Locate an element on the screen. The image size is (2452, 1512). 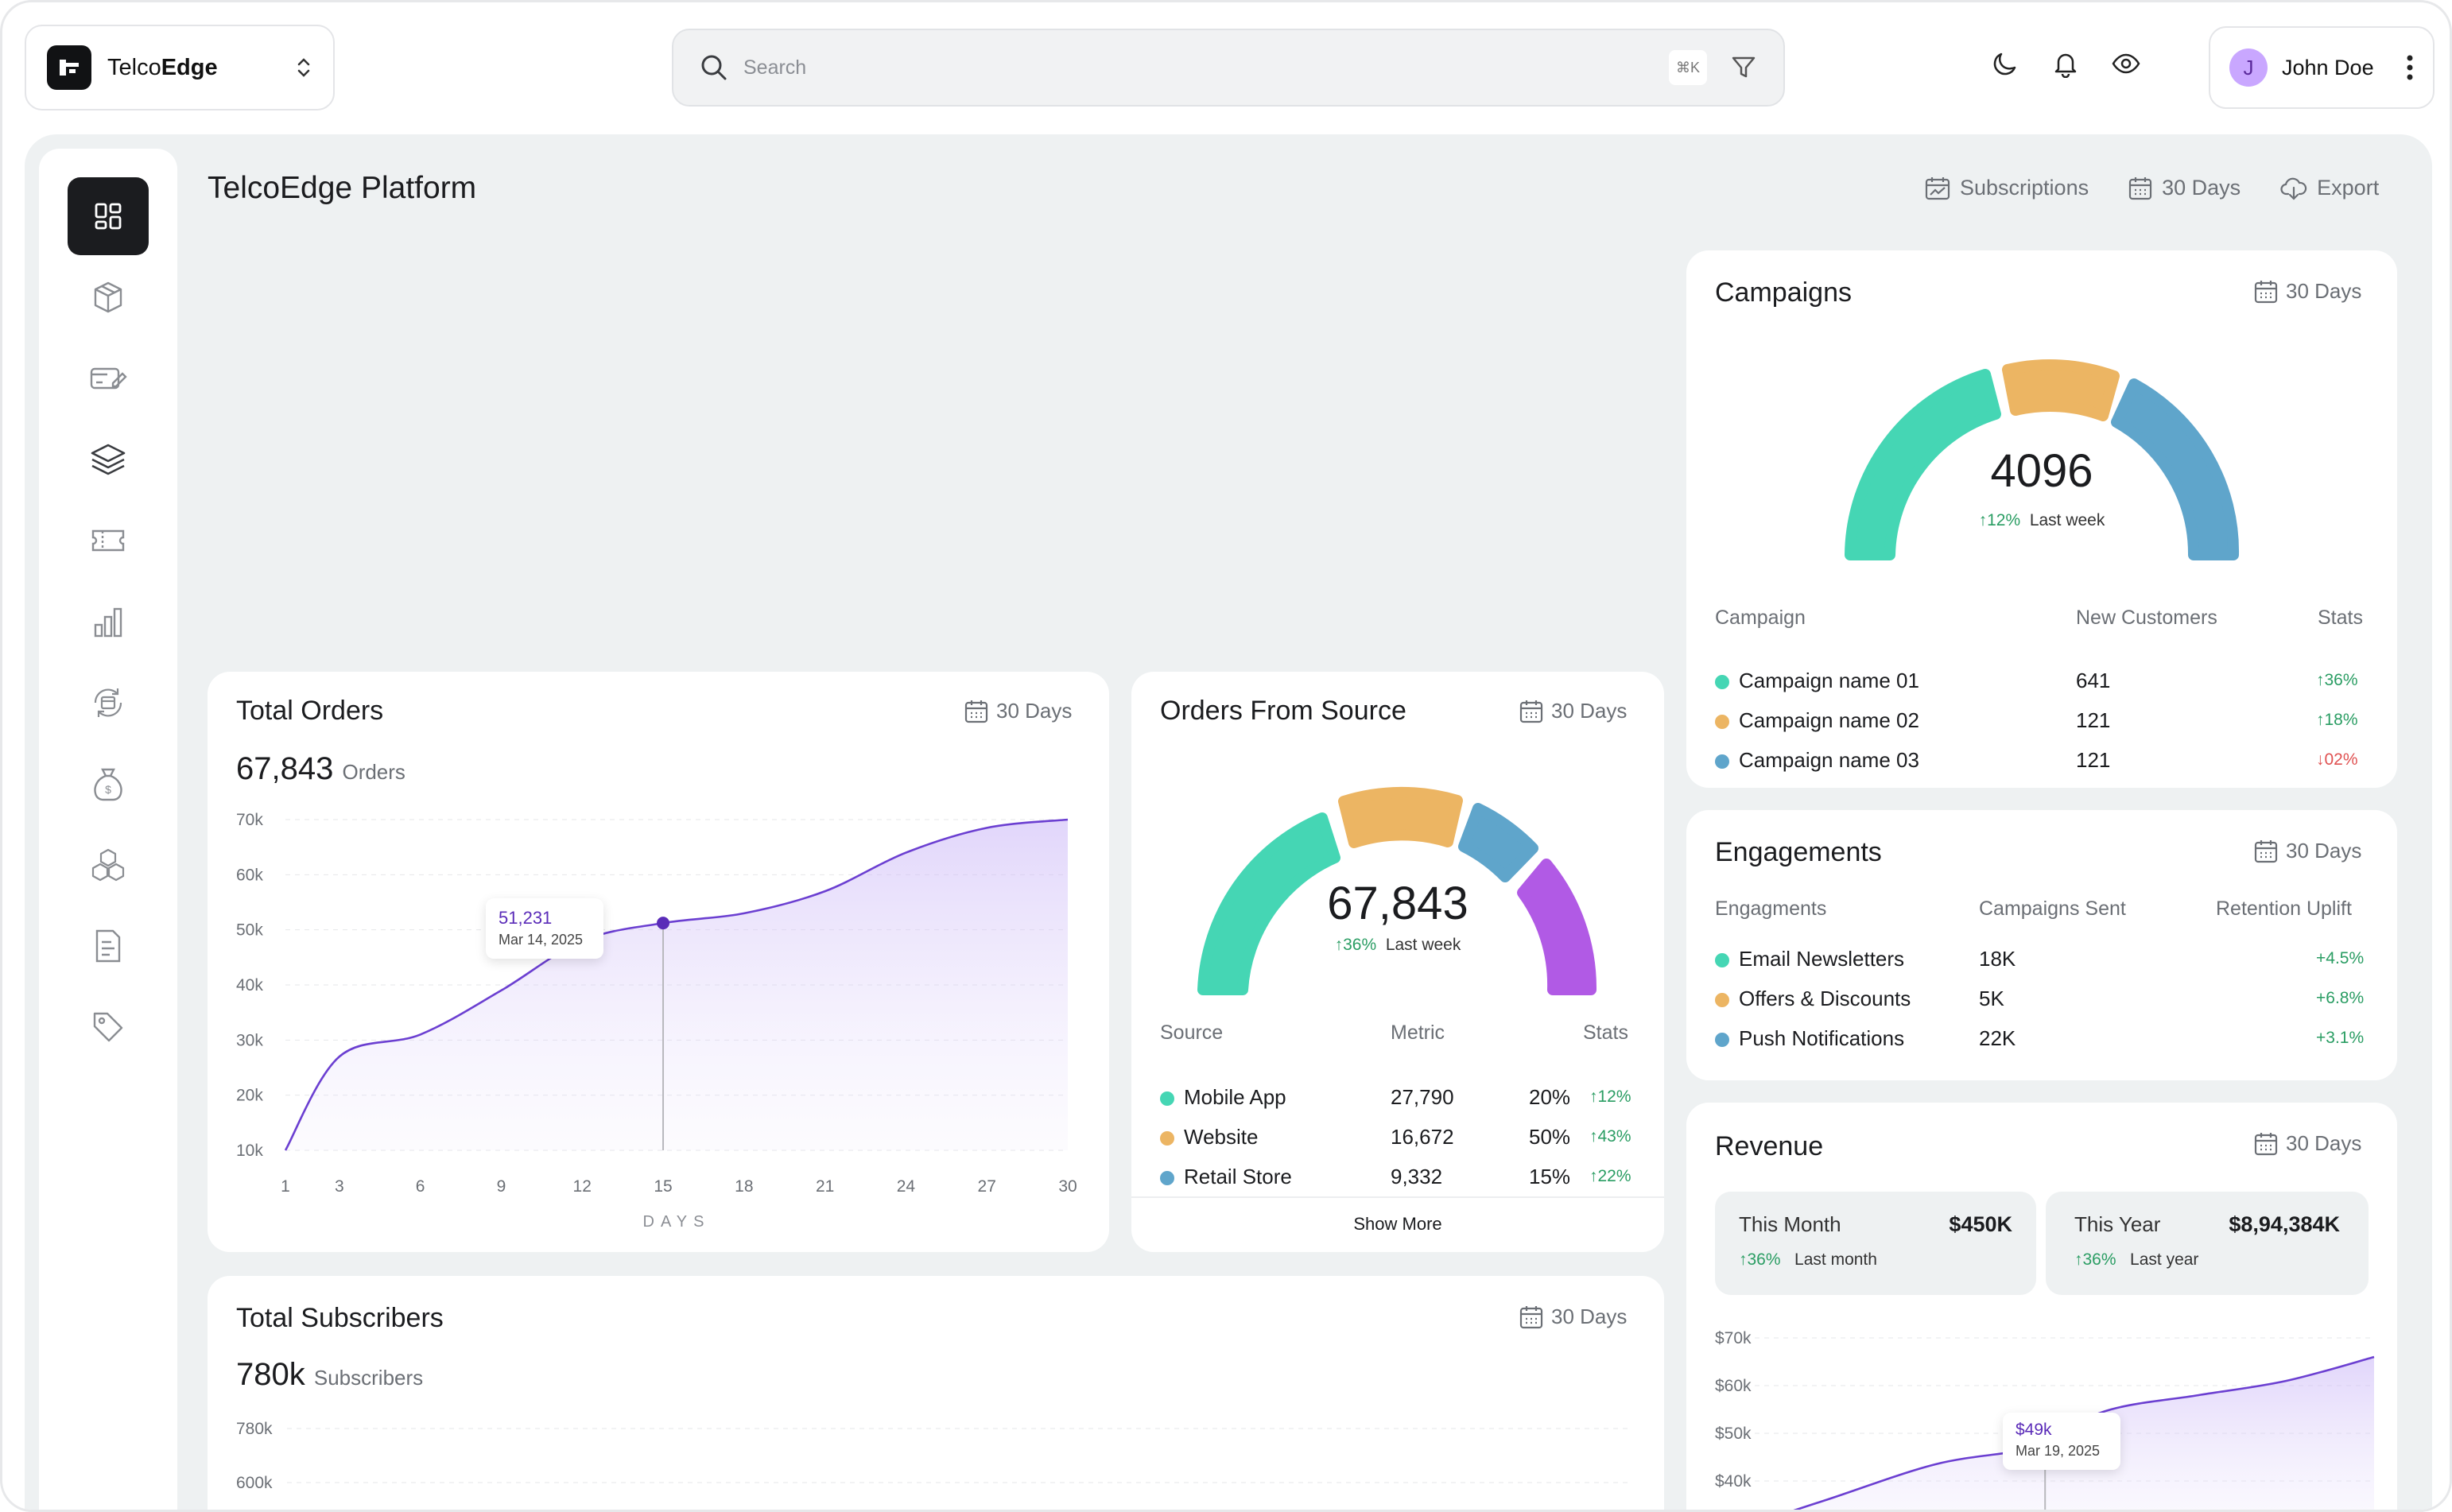
date-range-button: 30 Days is located at coordinates (2184, 188).